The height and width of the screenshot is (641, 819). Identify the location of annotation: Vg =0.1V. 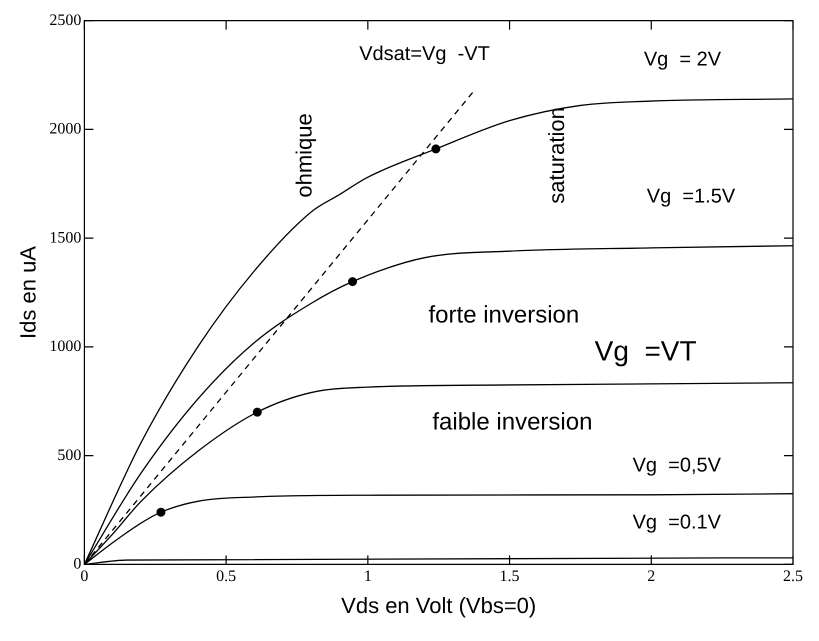
(677, 523).